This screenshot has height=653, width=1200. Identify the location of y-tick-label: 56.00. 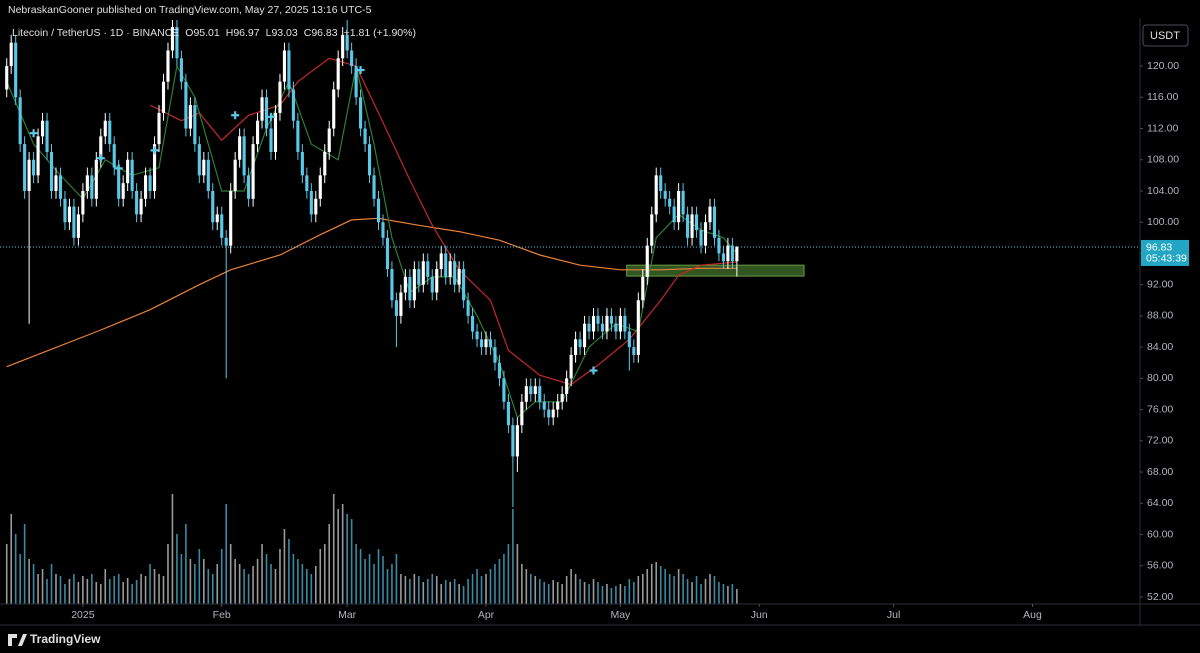
(1160, 566).